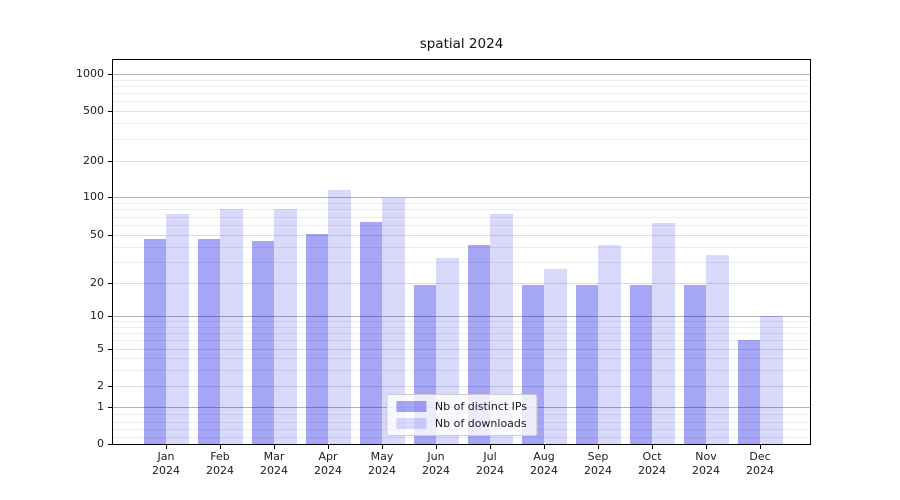 The height and width of the screenshot is (500, 900). What do you see at coordinates (231, 326) in the screenshot?
I see `bar-downloads-feb` at bounding box center [231, 326].